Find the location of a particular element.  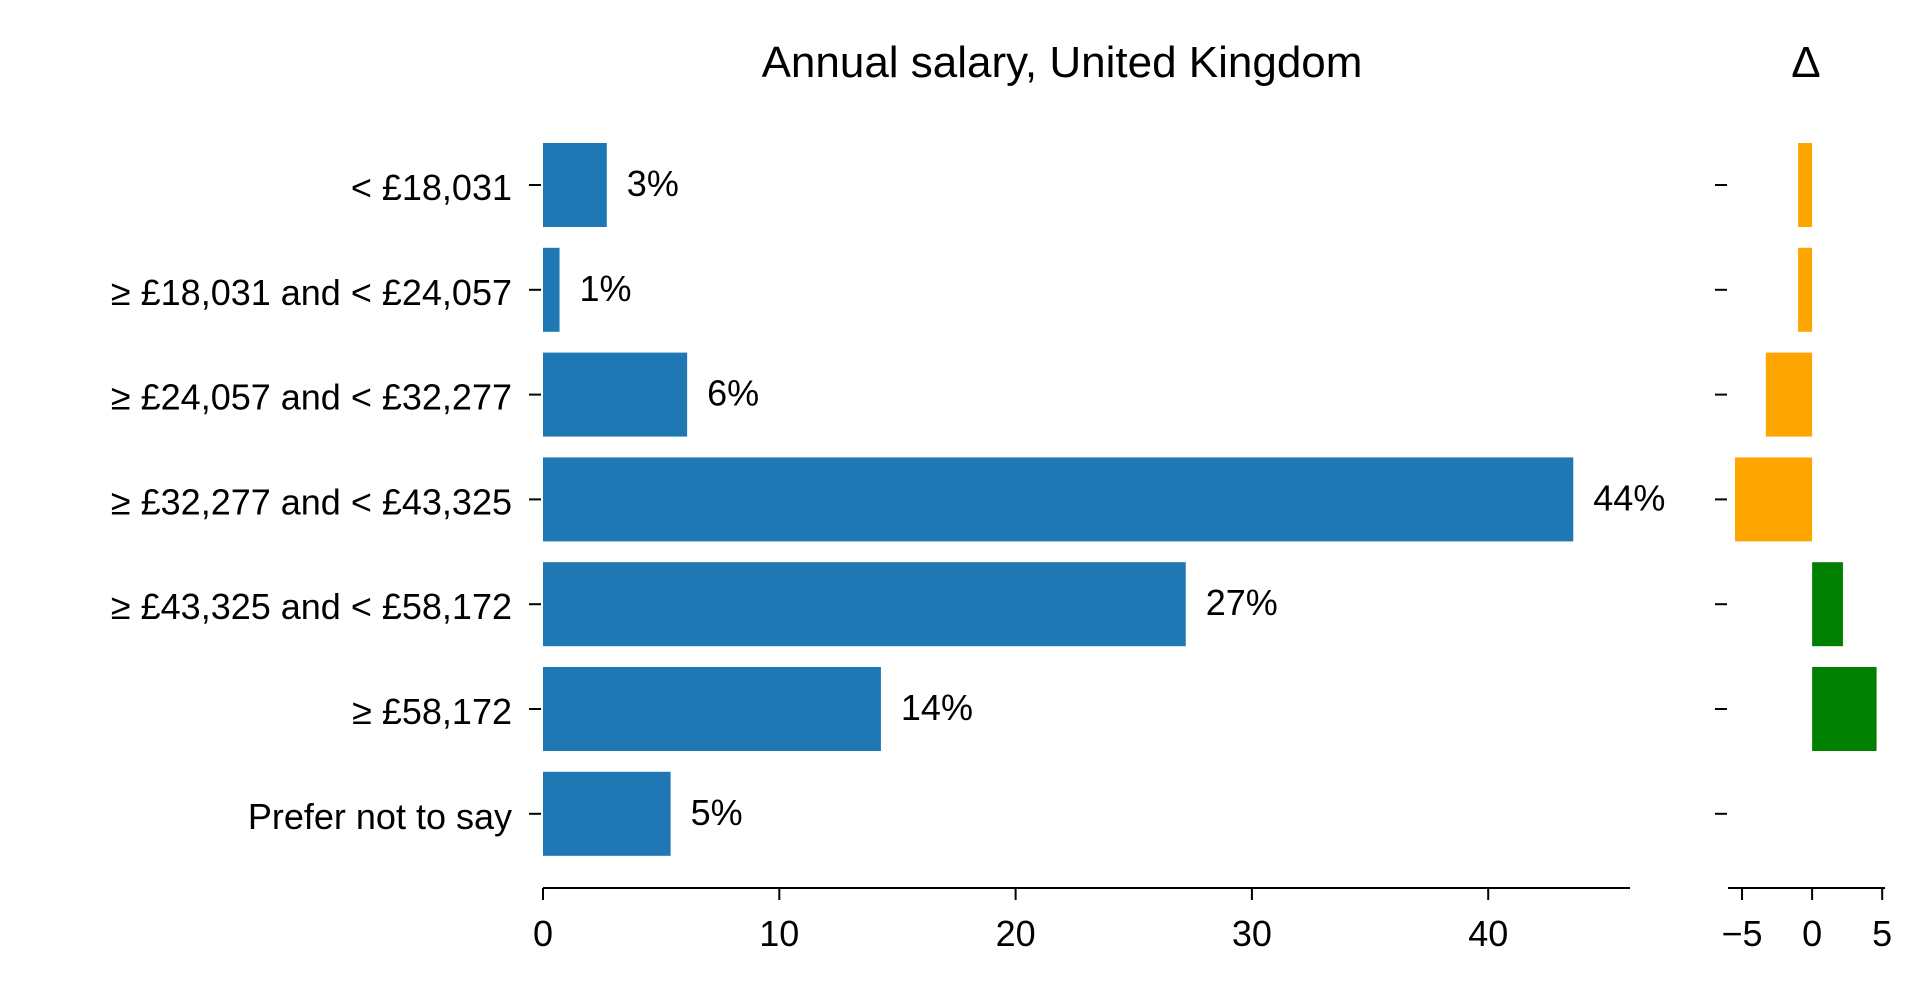

data-label: 5% is located at coordinates (717, 812).